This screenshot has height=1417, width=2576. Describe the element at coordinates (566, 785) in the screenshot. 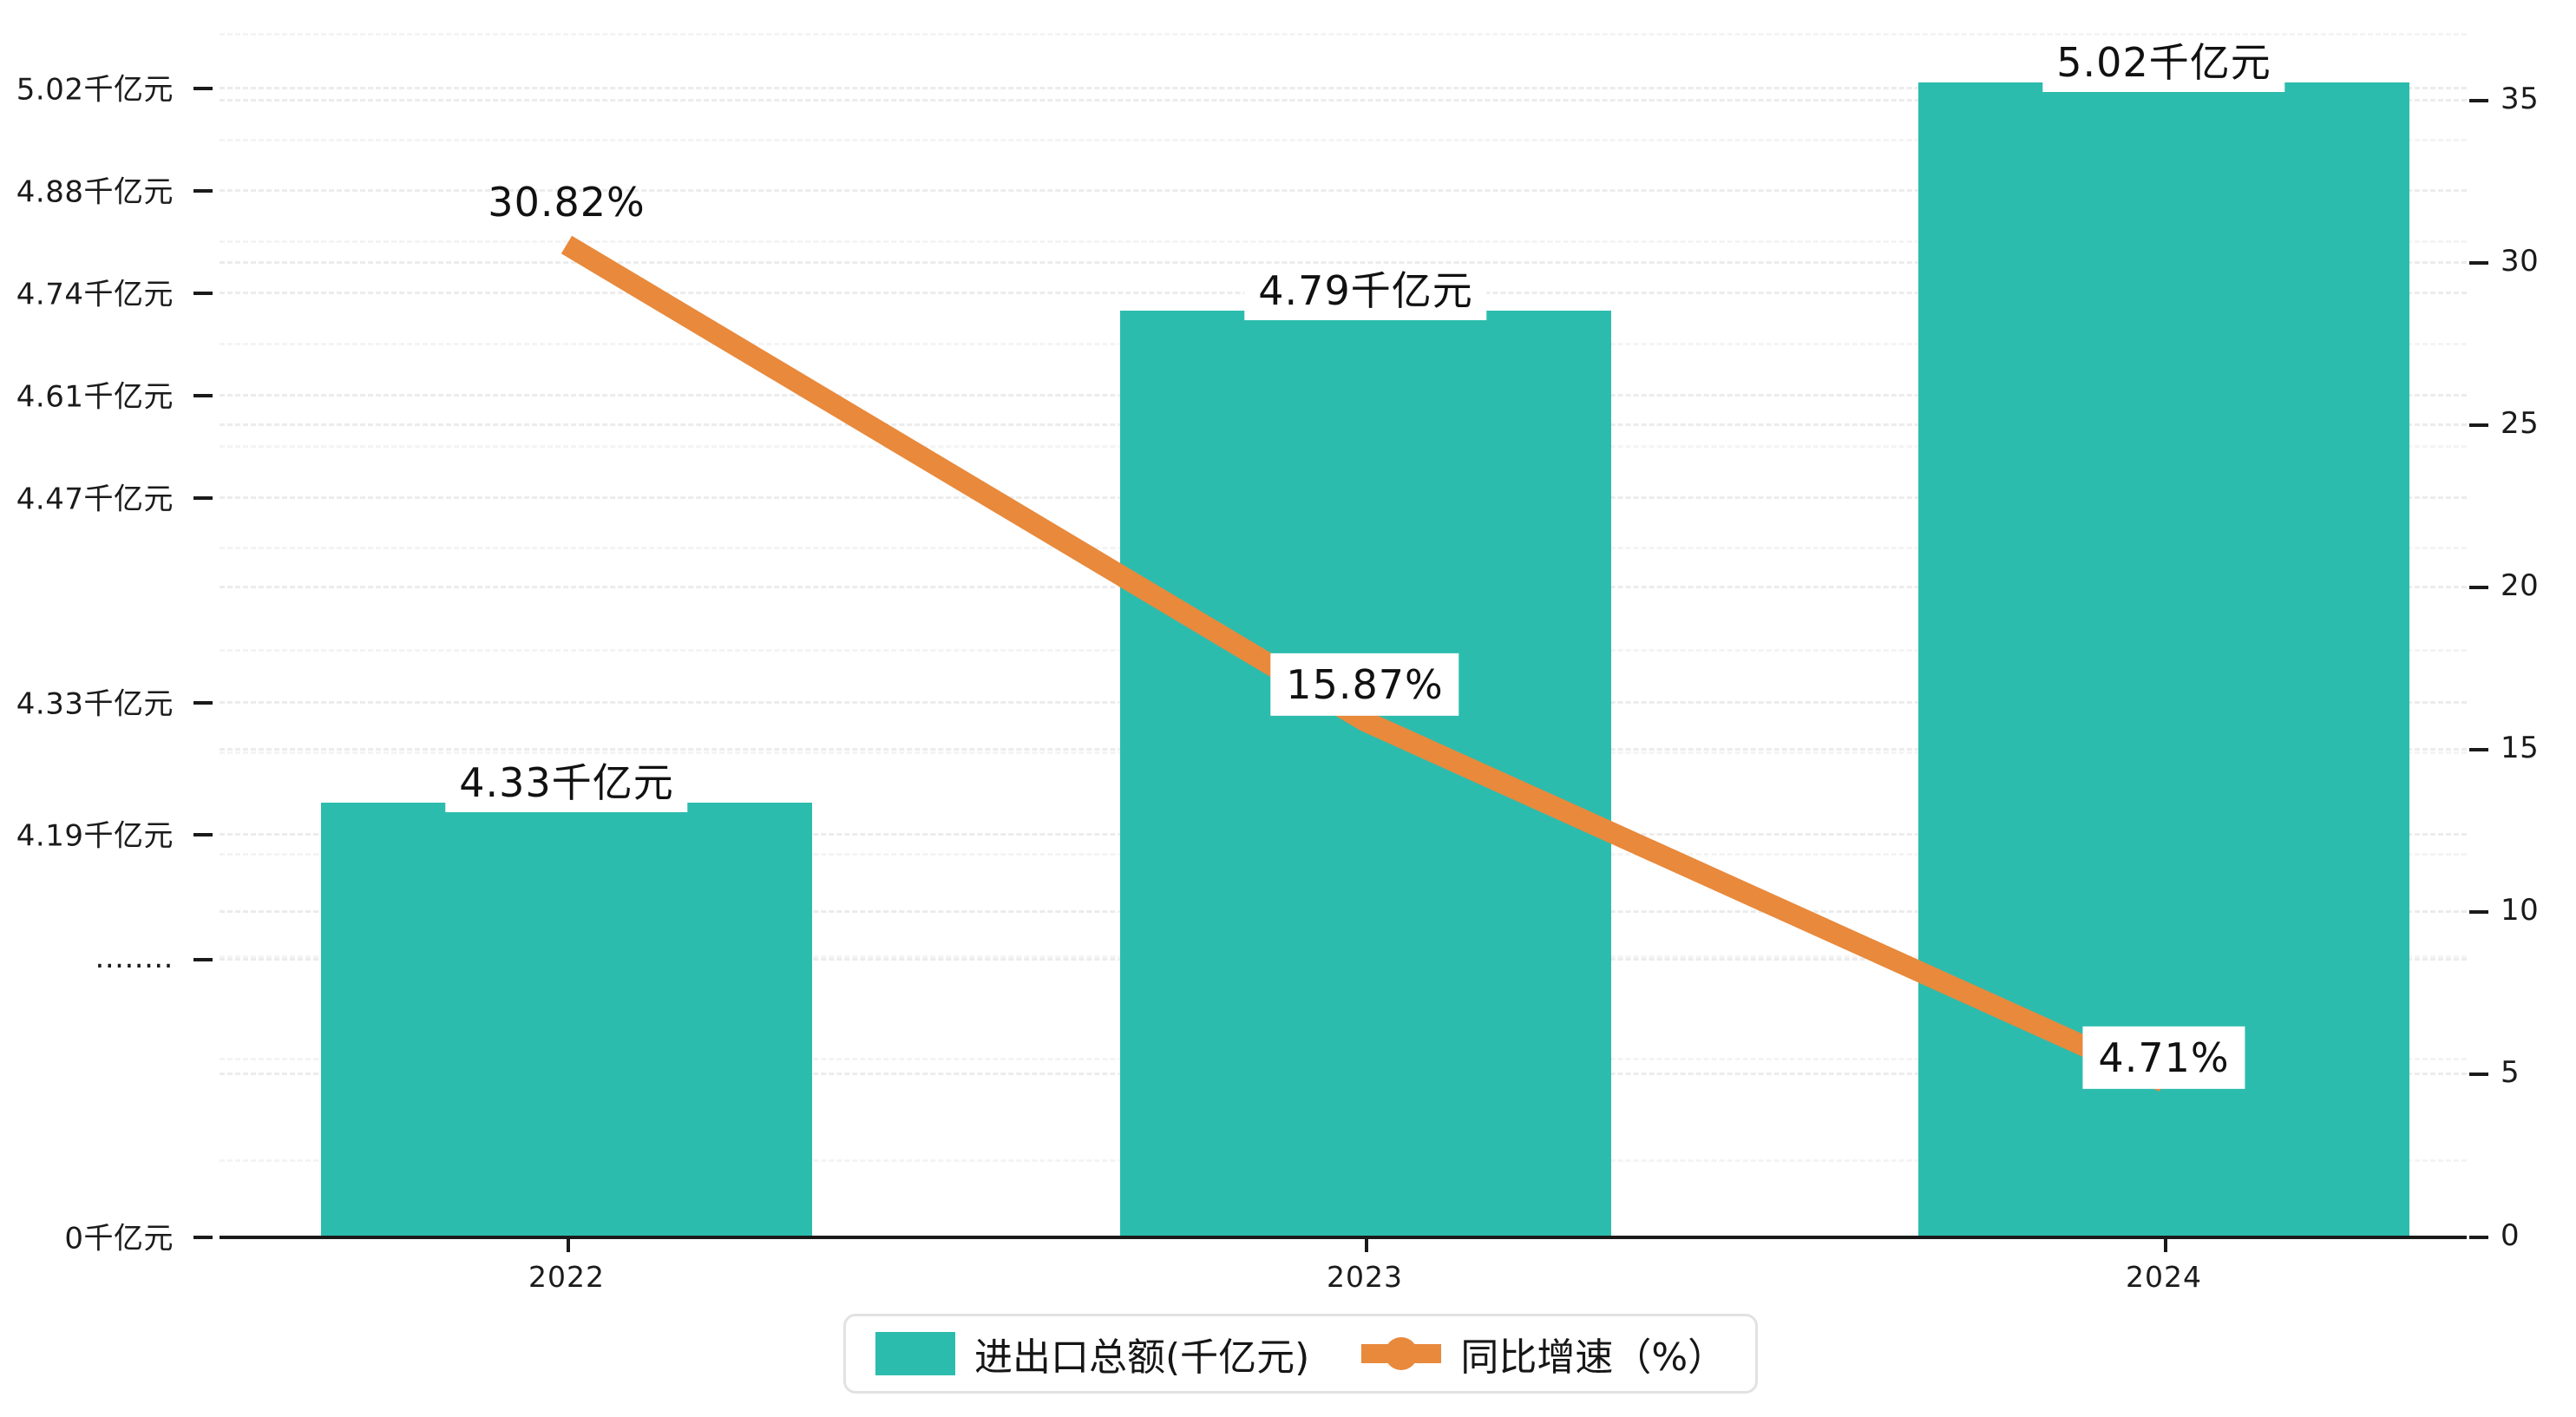

I see `bar-value-label: 4.33千亿元` at that location.